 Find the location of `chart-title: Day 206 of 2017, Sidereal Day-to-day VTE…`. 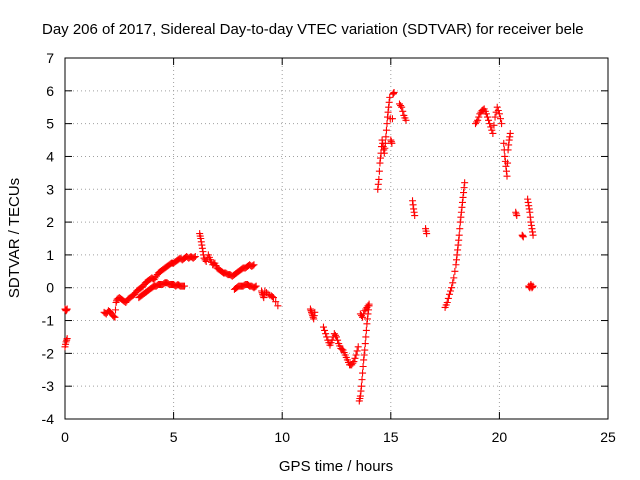

chart-title: Day 206 of 2017, Sidereal Day-to-day VTE… is located at coordinates (313, 29).